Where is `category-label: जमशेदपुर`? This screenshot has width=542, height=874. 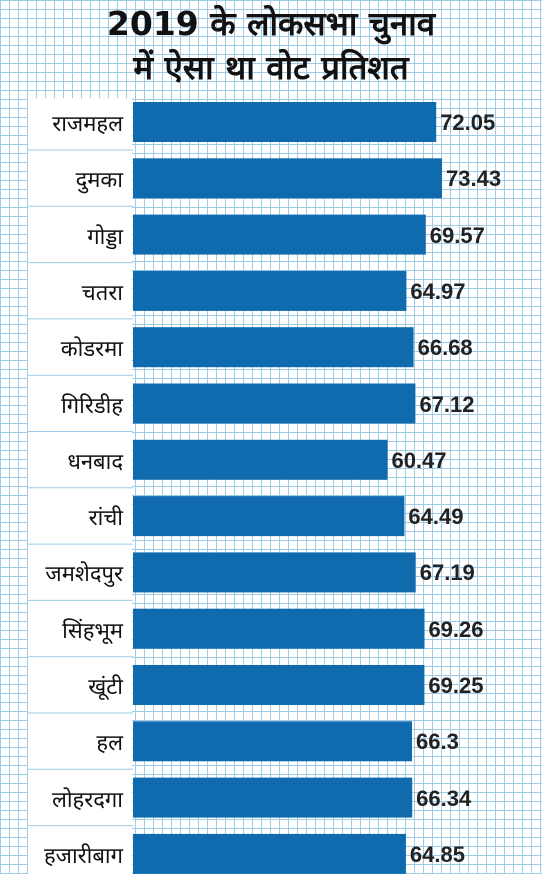
category-label: जमशेदपुर is located at coordinates (84, 575).